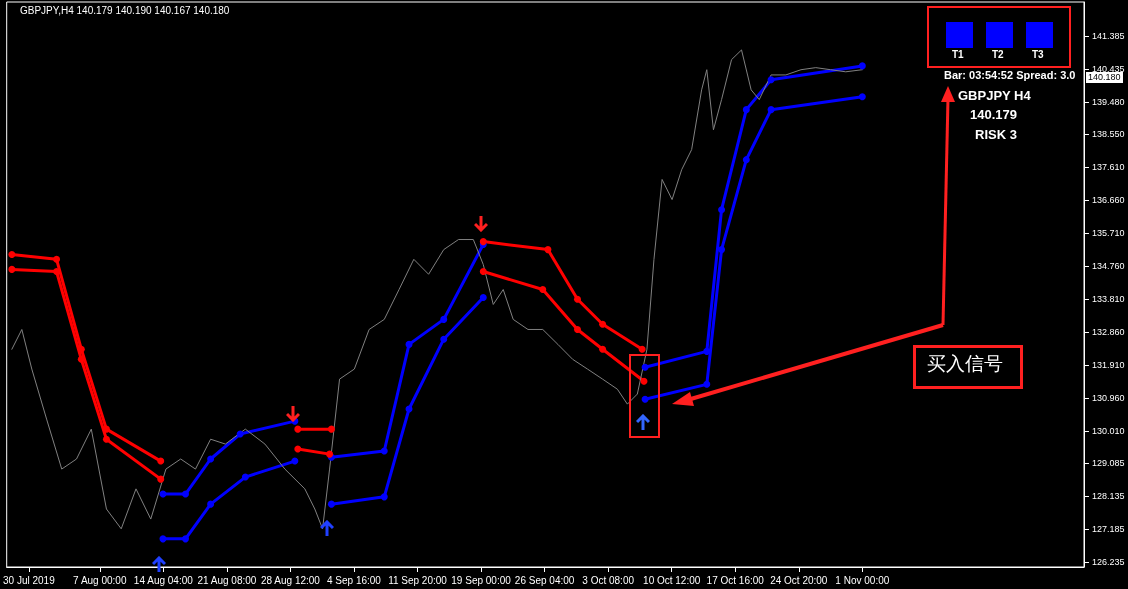 Image resolution: width=1128 pixels, height=589 pixels. Describe the element at coordinates (544, 580) in the screenshot. I see `x-tick-label: 26 Sep 04:00` at that location.